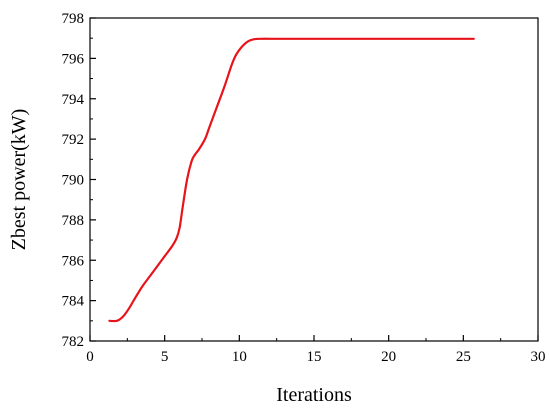 The height and width of the screenshot is (413, 550). What do you see at coordinates (463, 357) in the screenshot?
I see `x-tick-label: 25` at bounding box center [463, 357].